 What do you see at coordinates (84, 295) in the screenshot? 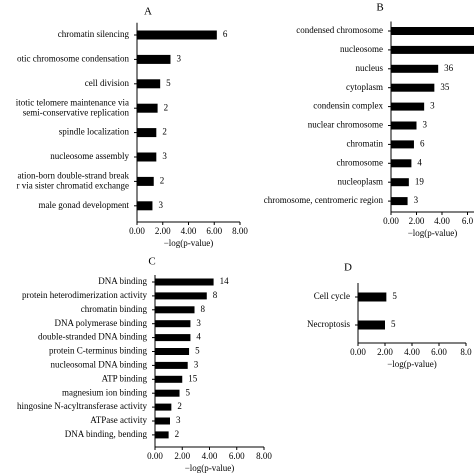
I see `y-tick-label: protein heterodimerization activity` at bounding box center [84, 295].